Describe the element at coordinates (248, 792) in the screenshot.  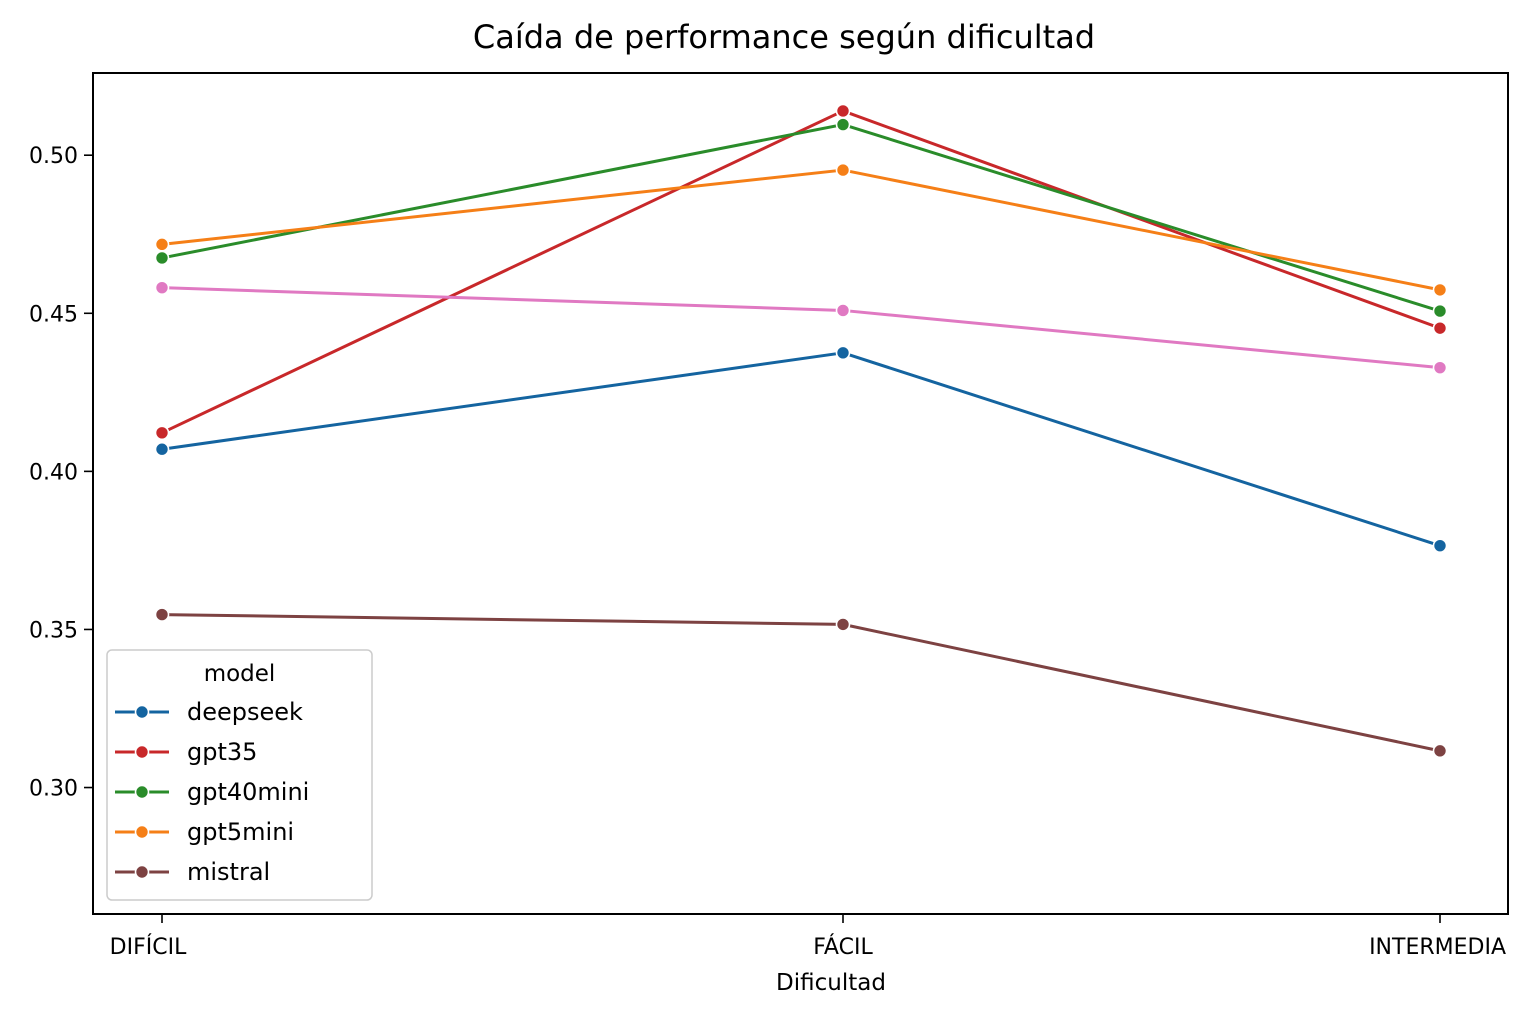
I see `legend-label: gpt40mini` at that location.